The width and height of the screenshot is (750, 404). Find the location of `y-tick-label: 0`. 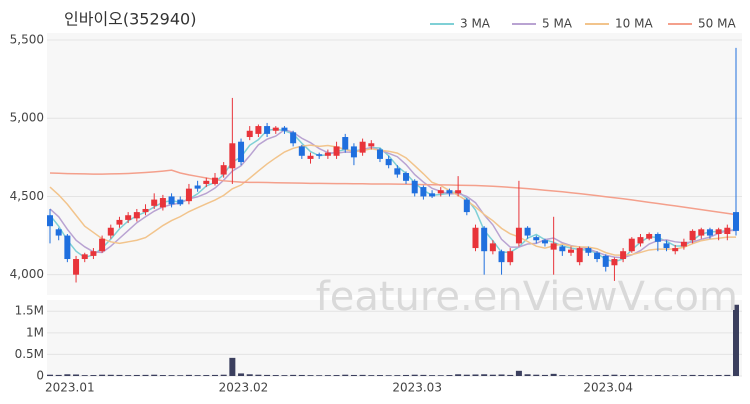

y-tick-label: 0 is located at coordinates (40, 376).